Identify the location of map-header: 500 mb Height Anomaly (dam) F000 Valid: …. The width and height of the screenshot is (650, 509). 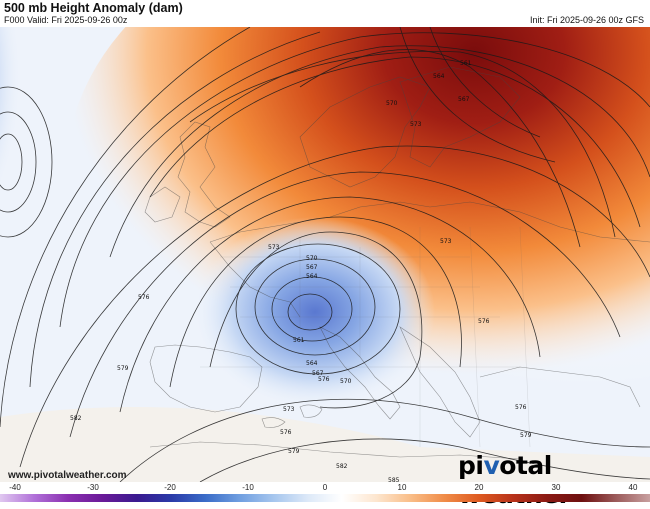
(325, 13).